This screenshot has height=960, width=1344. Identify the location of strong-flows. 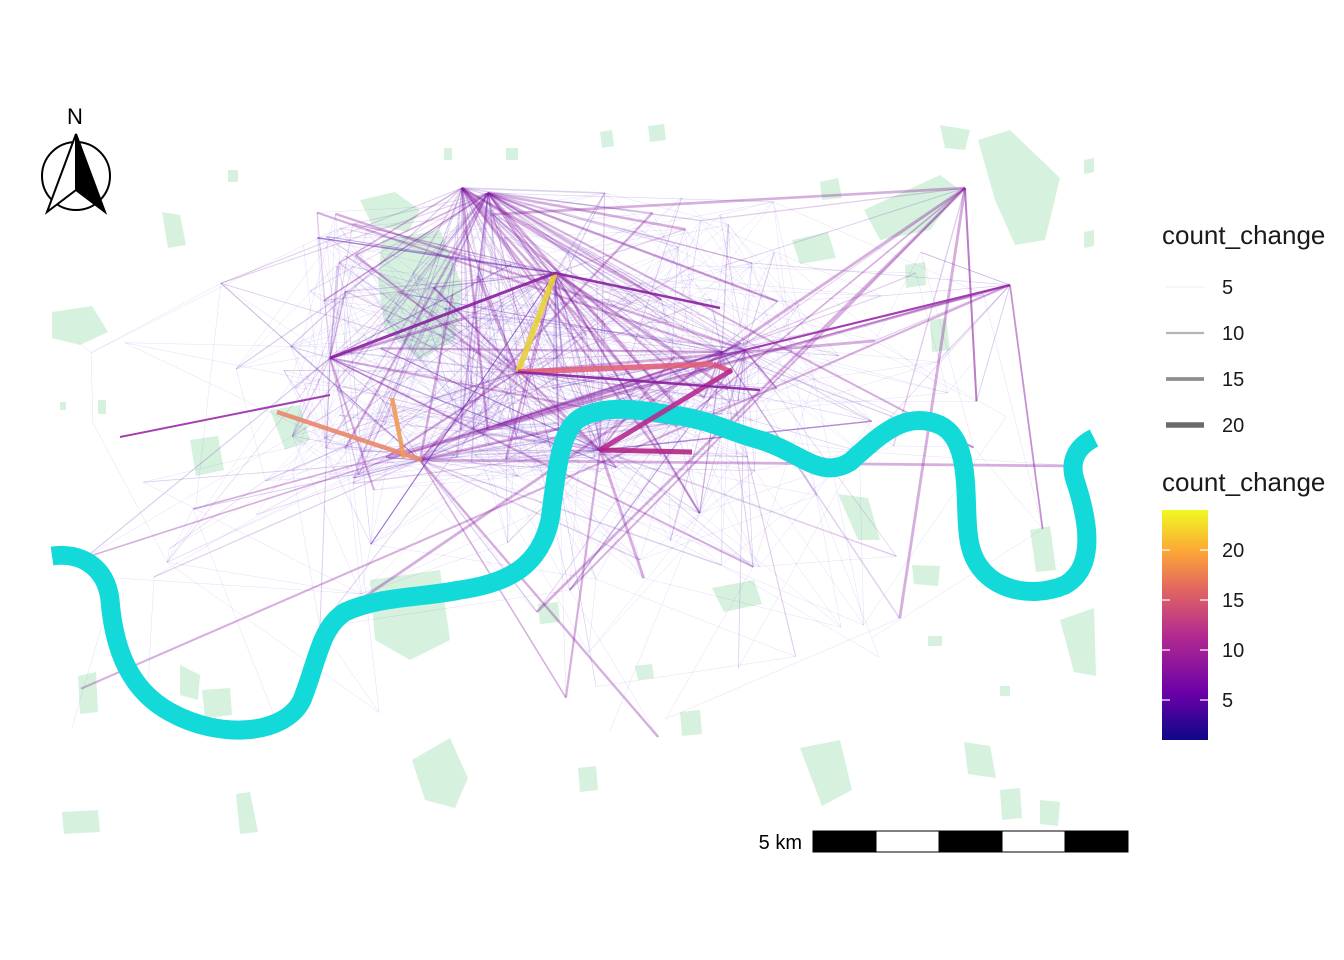
(565, 367).